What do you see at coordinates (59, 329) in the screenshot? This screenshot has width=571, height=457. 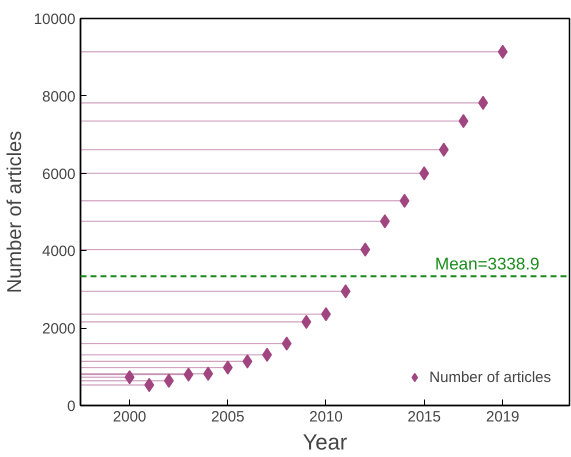 I see `y-tick-label: 2000` at bounding box center [59, 329].